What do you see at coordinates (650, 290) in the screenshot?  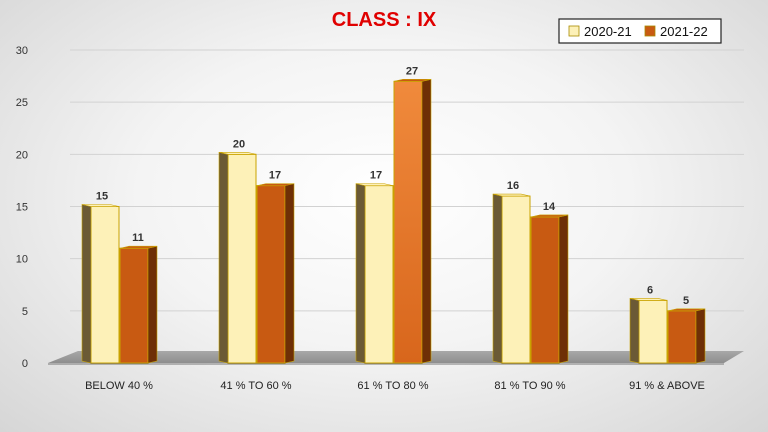 I see `data-label: 6` at bounding box center [650, 290].